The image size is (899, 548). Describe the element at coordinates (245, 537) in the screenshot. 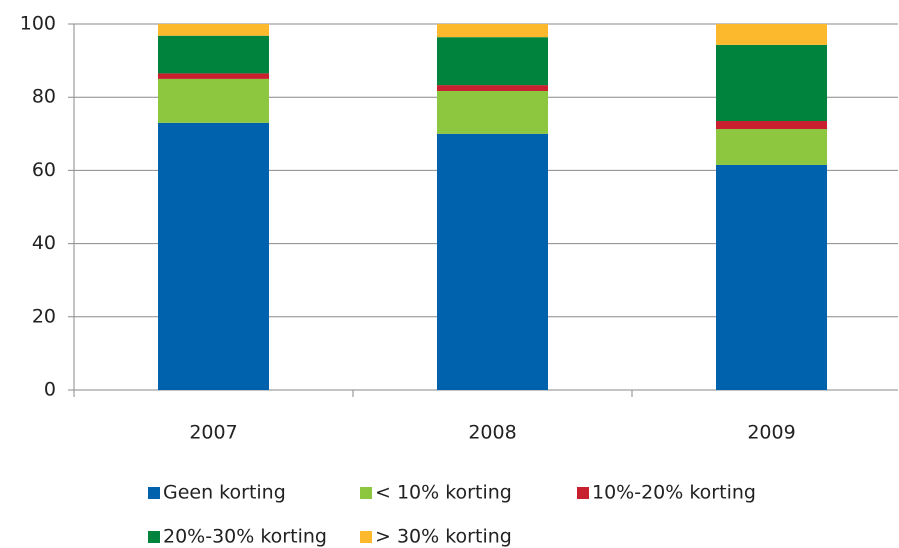

I see `legend-label: 20%-30% korting` at that location.